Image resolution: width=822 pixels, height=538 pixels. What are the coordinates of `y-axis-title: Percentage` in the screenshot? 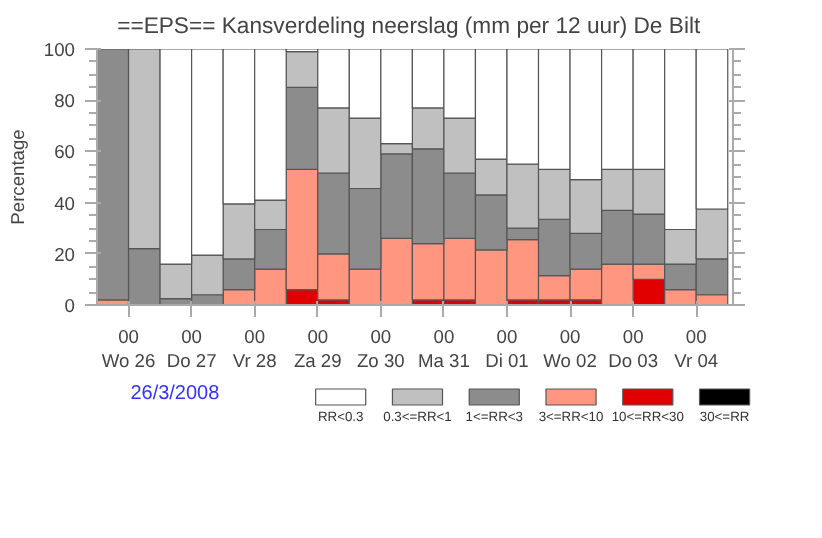 It's located at (17, 177).